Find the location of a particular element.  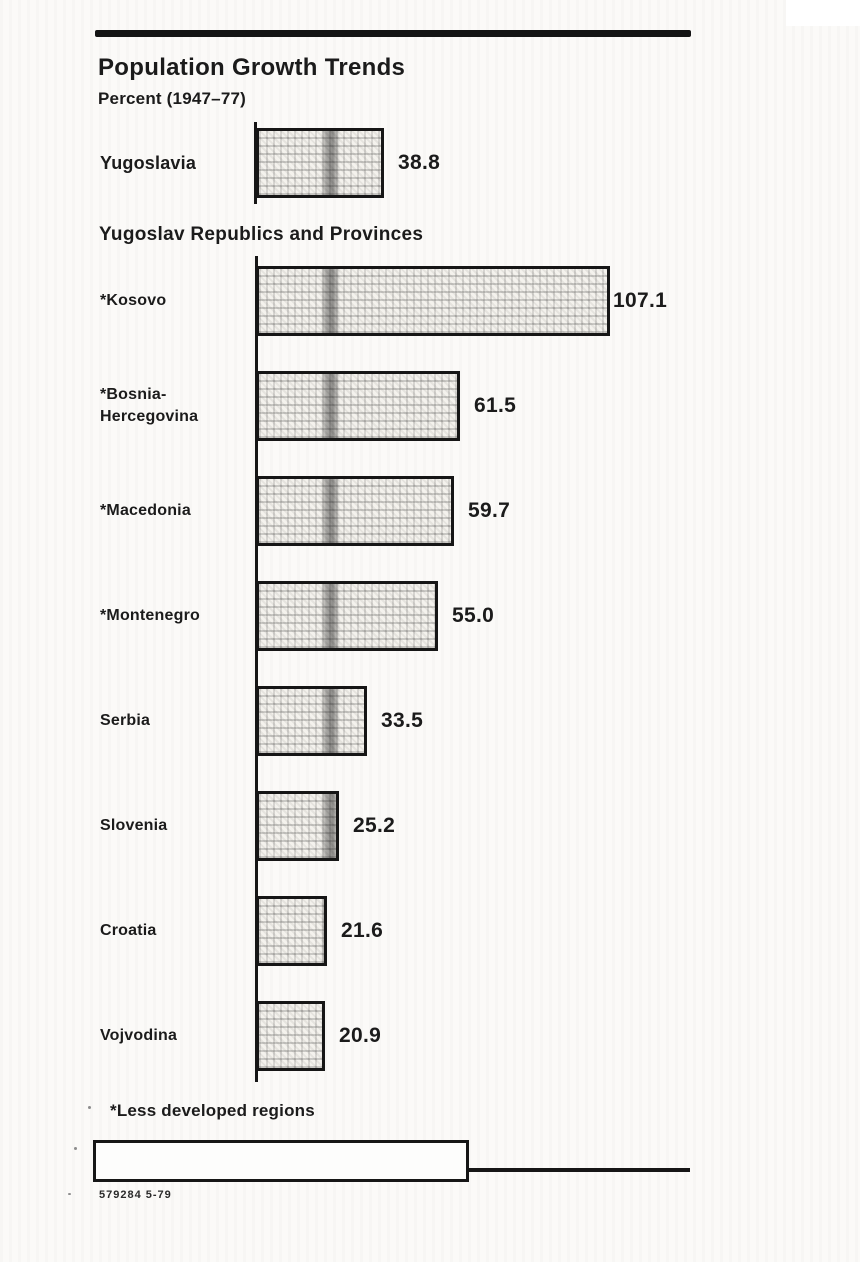

chart-row-slovenia: Slovenia 25.2 is located at coordinates (430, 826).